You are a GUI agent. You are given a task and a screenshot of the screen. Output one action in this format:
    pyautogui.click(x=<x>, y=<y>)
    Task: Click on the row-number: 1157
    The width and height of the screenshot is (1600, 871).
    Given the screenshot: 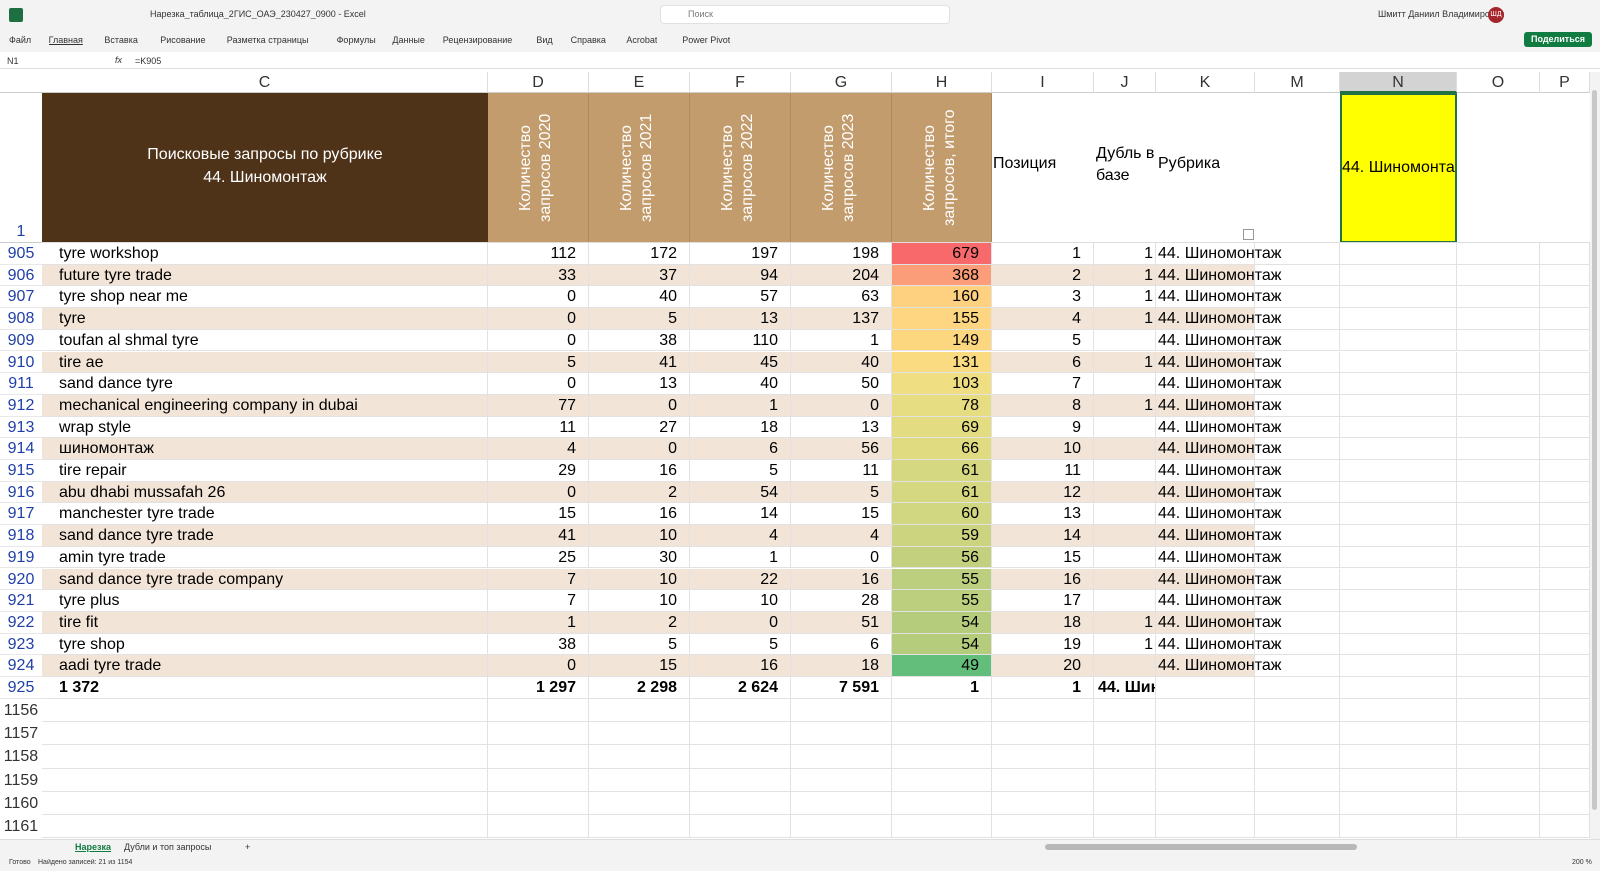 What is the action you would take?
    pyautogui.click(x=21, y=733)
    